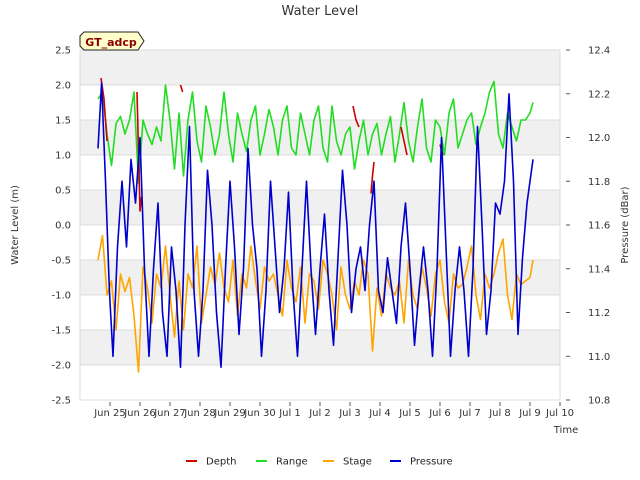 The image size is (640, 480). Describe the element at coordinates (61, 401) in the screenshot. I see `y-tick-label: -2.5` at that location.